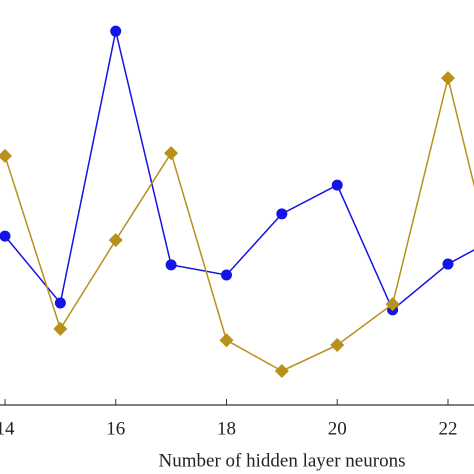  Describe the element at coordinates (337, 428) in the screenshot. I see `x-tick-label: 20` at that location.